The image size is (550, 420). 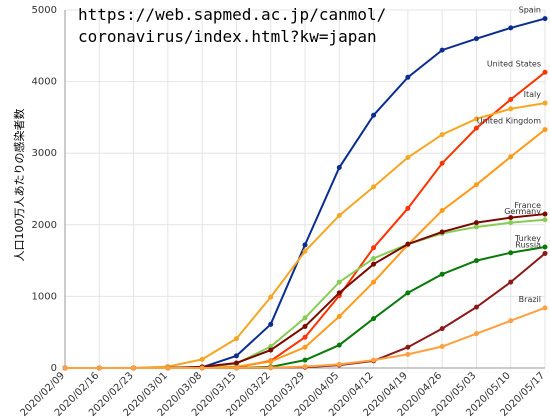 What do you see at coordinates (19, 185) in the screenshot?
I see `y-axis-label: 人口100万人あたりの感染者数` at bounding box center [19, 185].